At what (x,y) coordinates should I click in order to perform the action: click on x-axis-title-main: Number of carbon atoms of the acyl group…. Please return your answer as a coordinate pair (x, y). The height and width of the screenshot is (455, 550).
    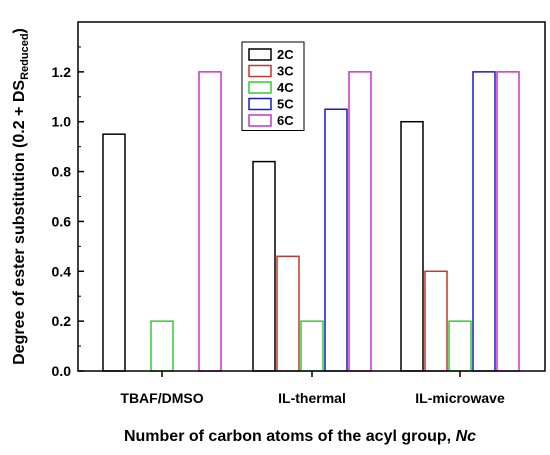
    Looking at the image, I should click on (290, 436).